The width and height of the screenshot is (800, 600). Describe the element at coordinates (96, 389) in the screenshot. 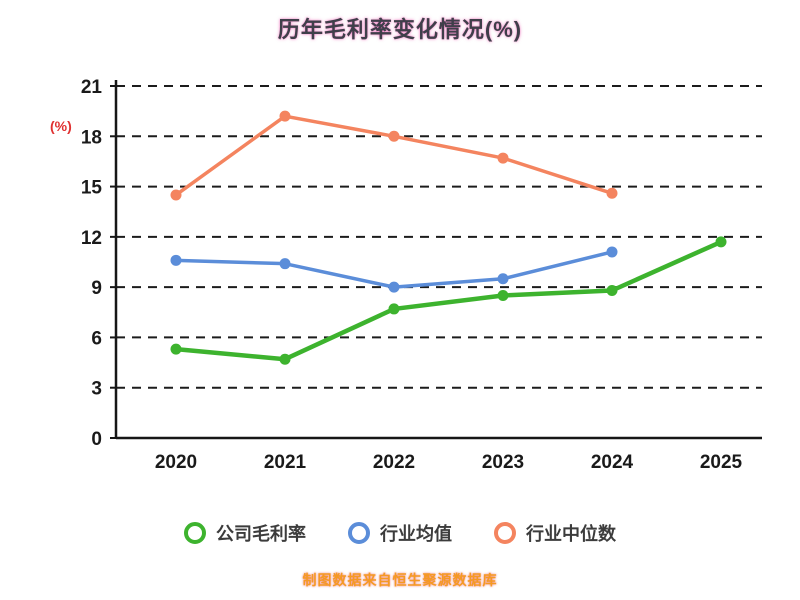

I see `y-tick-label: 3` at that location.